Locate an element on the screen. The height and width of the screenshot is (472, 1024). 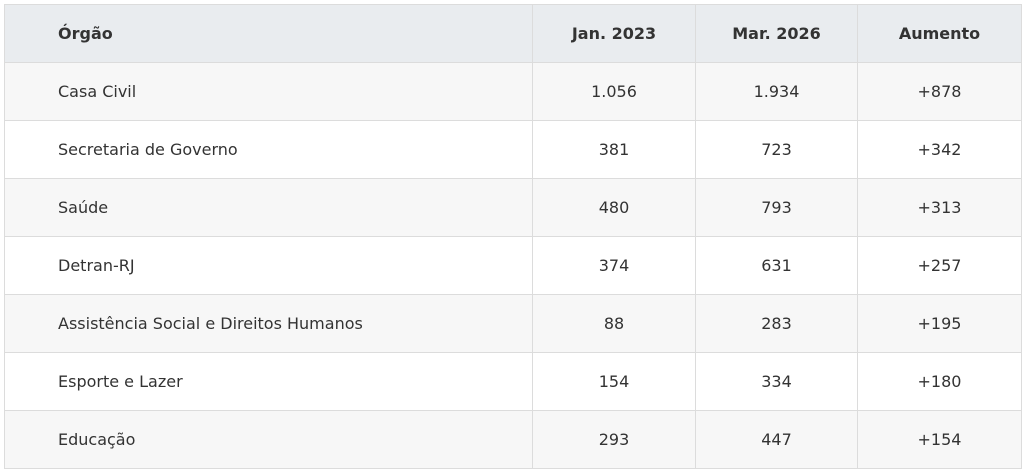
table-row: Esporte e Lazer 154 334 +180 is located at coordinates (513, 381).